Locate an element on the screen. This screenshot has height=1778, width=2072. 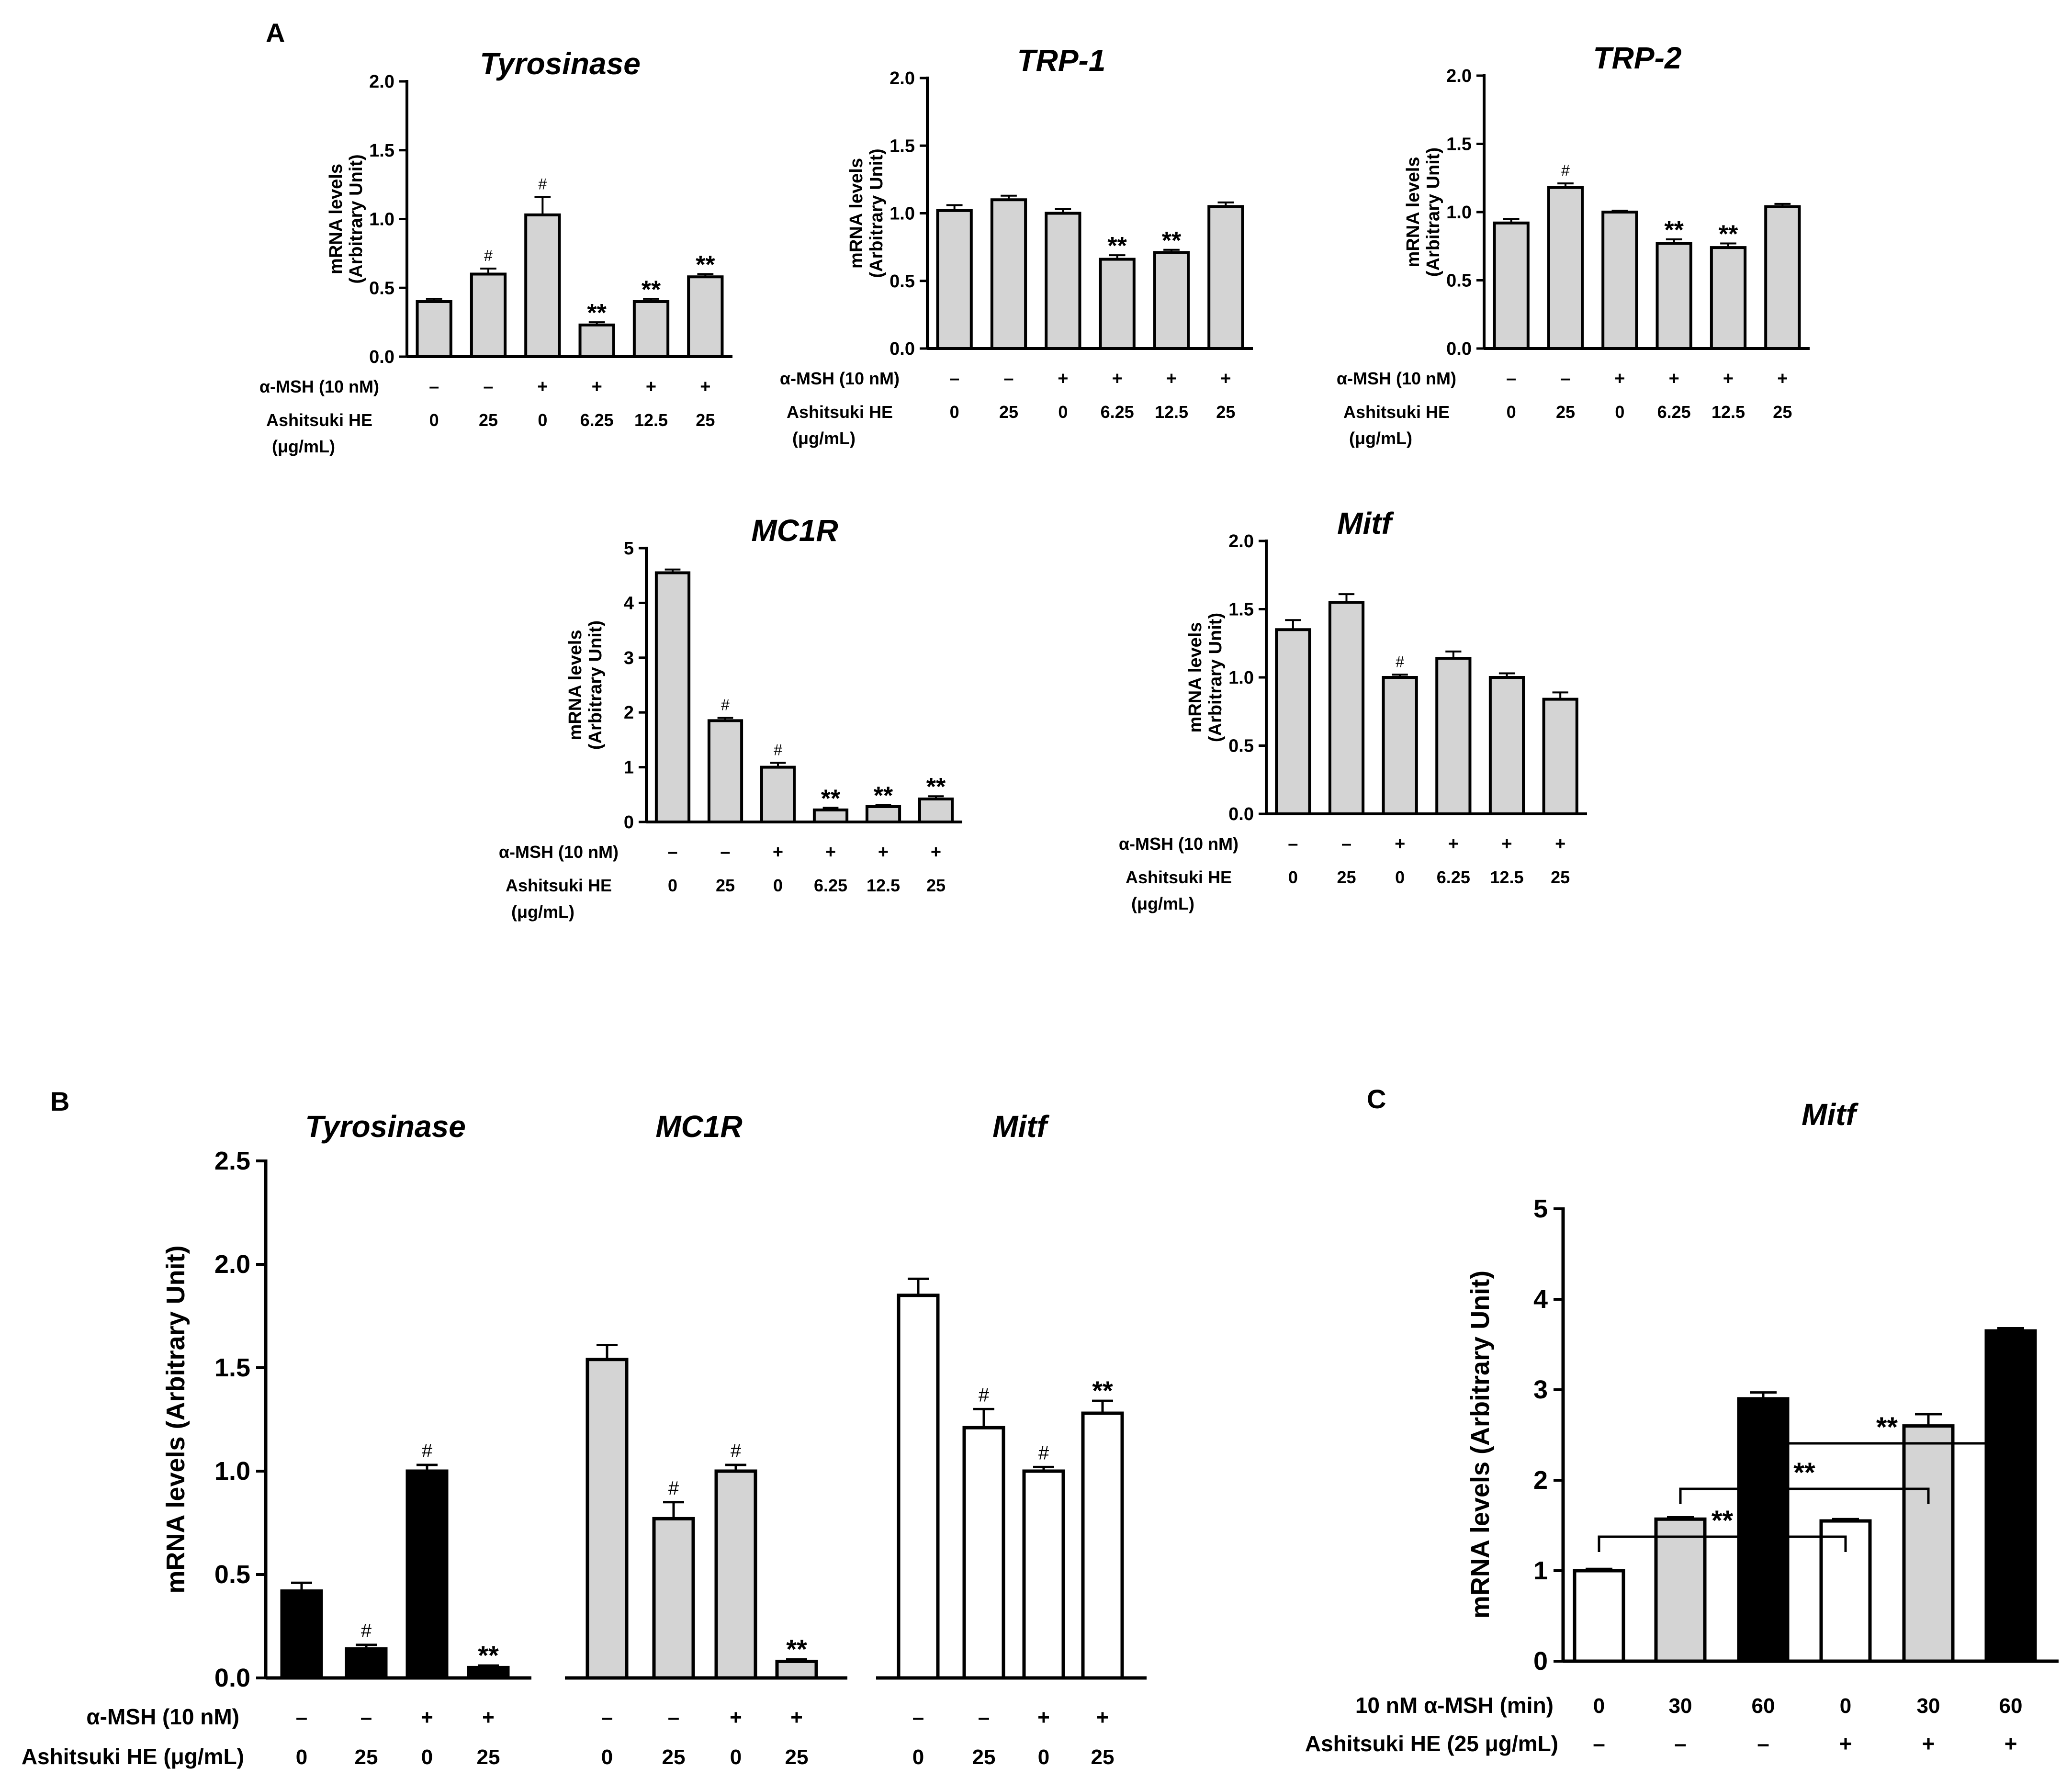
y-tick-label: 2 is located at coordinates (1540, 1480).